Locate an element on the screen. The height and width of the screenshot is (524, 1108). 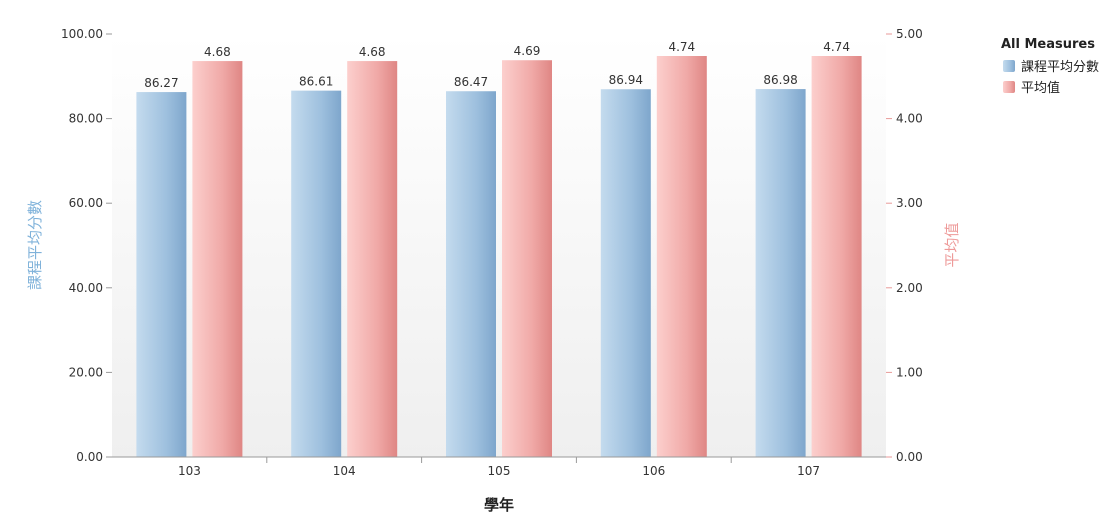
right-axis-ticks: 0.00 1.00 2.00 3.00 4.00 5.00 is located at coordinates (904, 245).